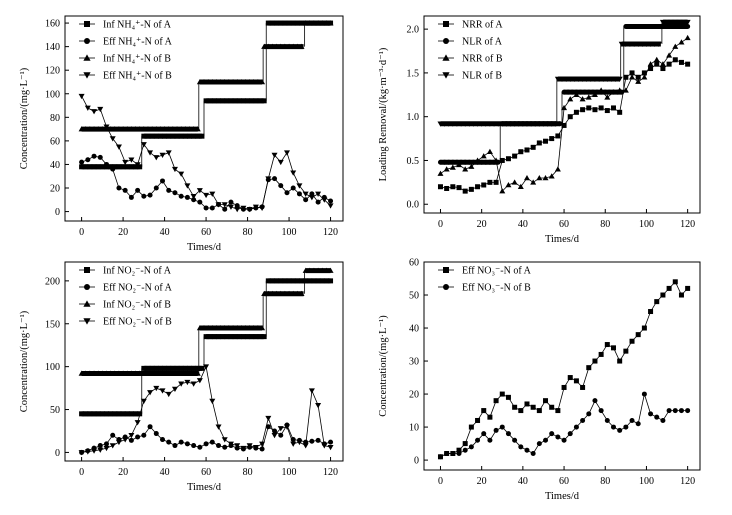 This screenshot has height=515, width=732. What do you see at coordinates (330, 232) in the screenshot?
I see `x-tick-label: 120` at bounding box center [330, 232].